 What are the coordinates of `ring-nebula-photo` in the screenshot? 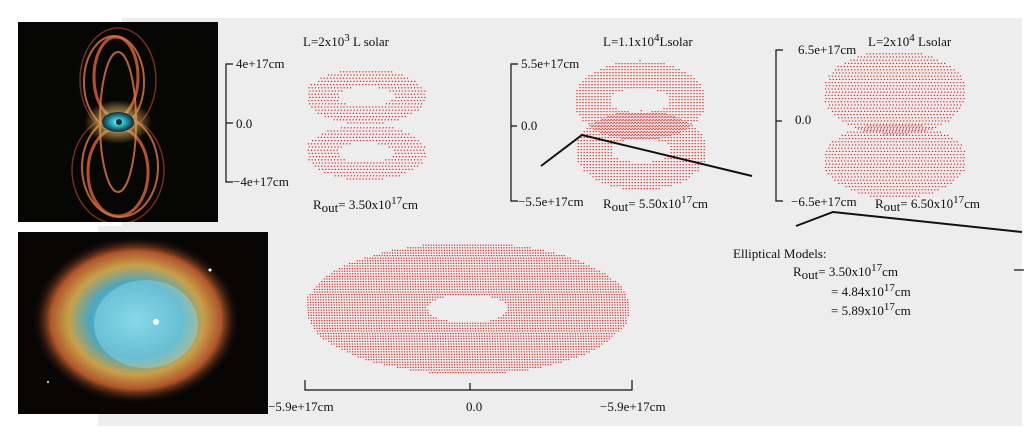 It's located at (143, 323).